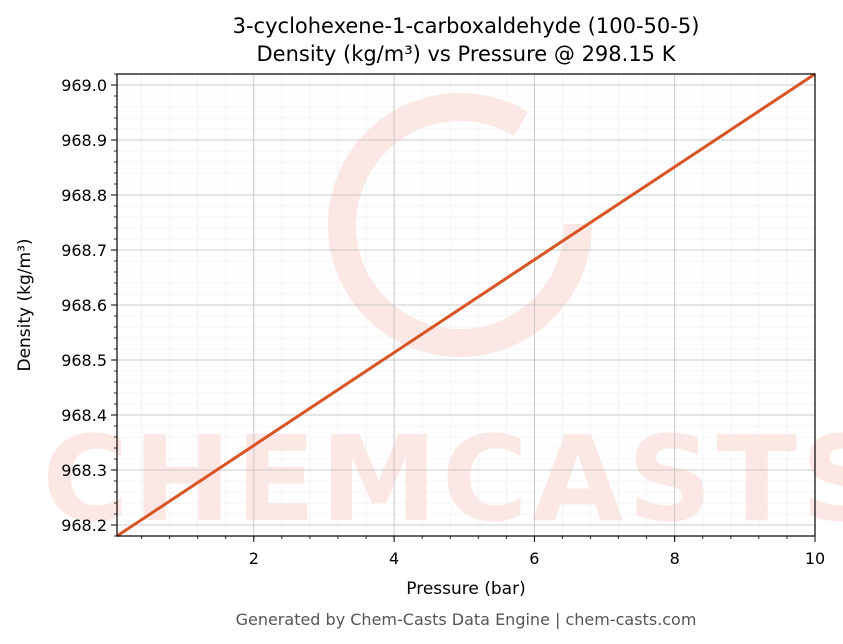 The width and height of the screenshot is (843, 644). Describe the element at coordinates (84, 85) in the screenshot. I see `y-tick-label: 969.0` at that location.